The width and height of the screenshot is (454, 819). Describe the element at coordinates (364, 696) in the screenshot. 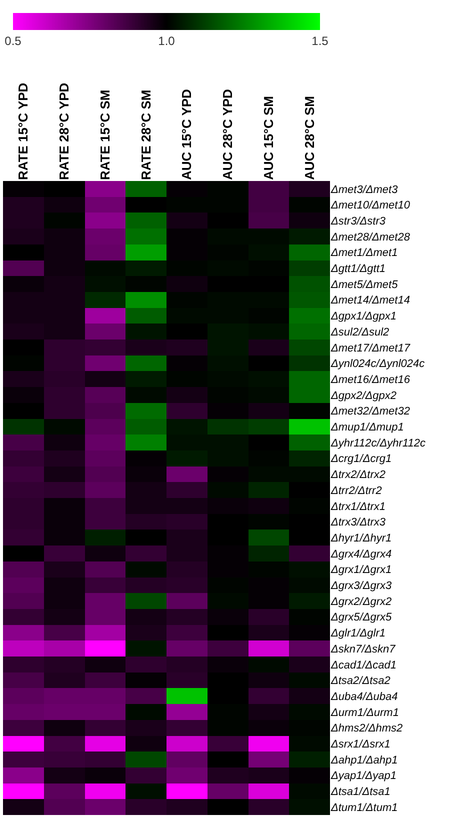

I see `y-tick-label: Δuba4/Δuba4` at that location.